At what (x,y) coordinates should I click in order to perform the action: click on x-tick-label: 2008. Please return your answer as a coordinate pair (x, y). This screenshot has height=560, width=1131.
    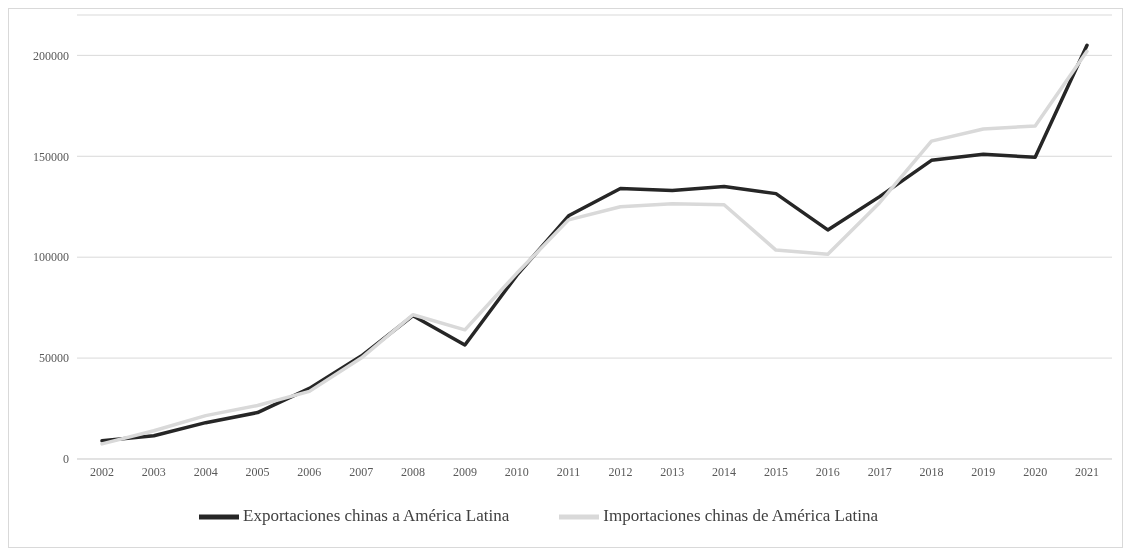
    Looking at the image, I should click on (413, 471).